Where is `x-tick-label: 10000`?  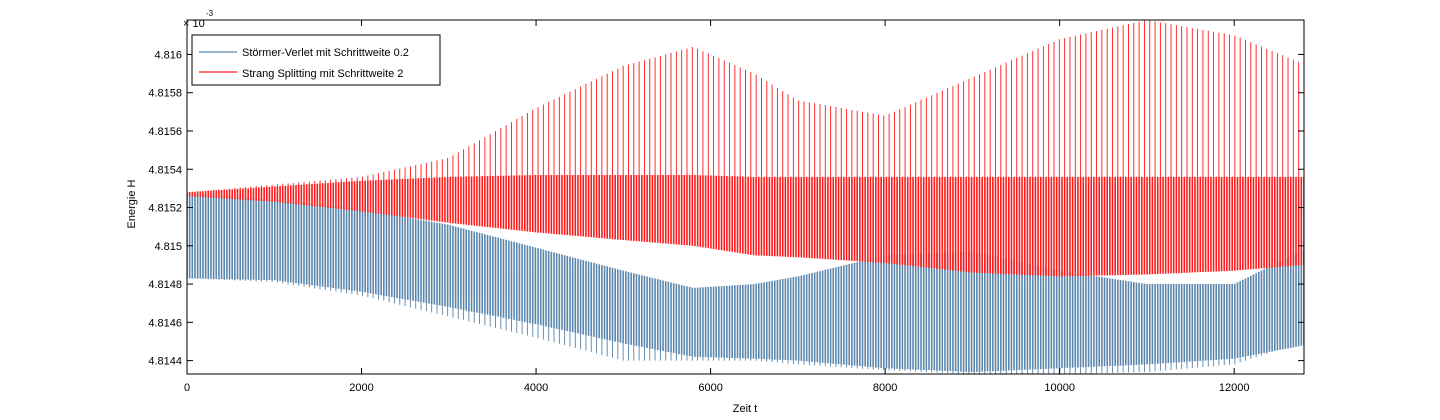
x-tick-label: 10000 is located at coordinates (1059, 388).